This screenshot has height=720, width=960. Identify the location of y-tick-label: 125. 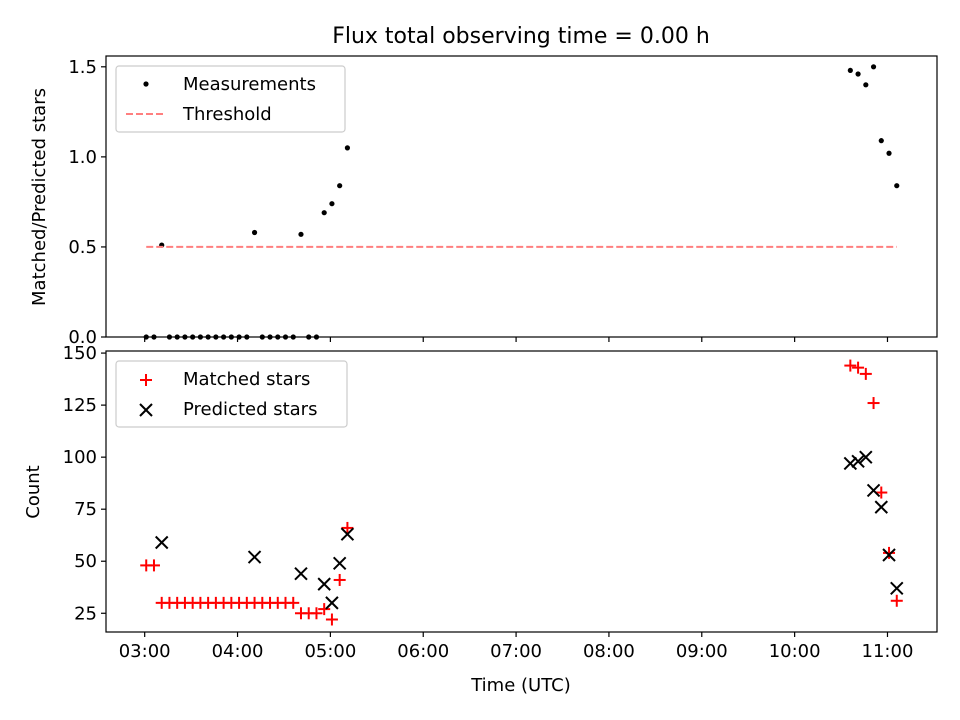
(80, 405).